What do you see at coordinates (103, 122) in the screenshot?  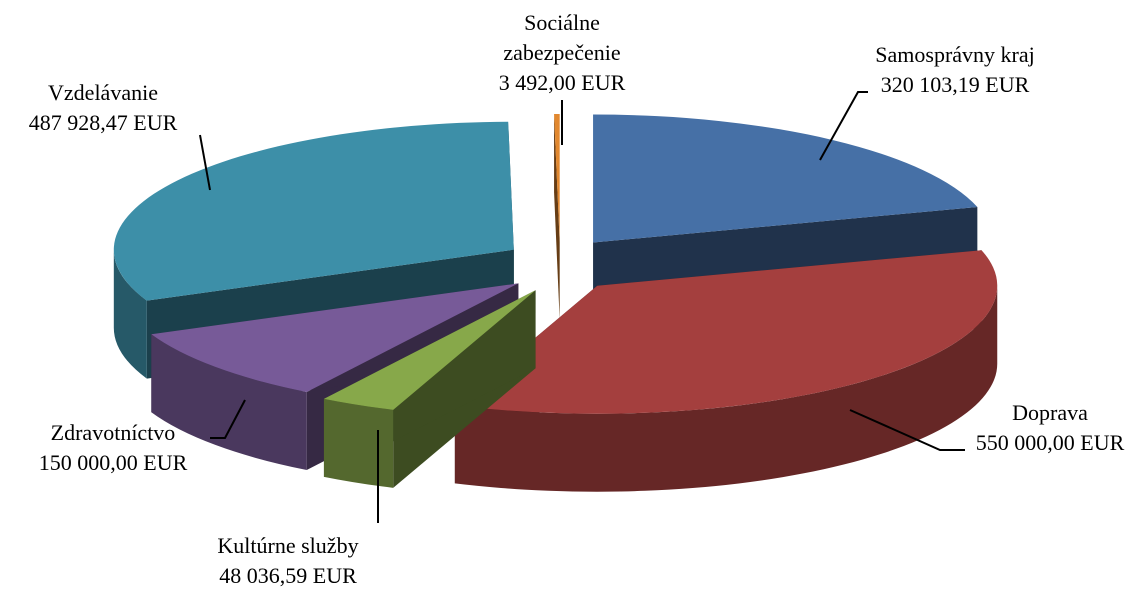 I see `label-vzdelavanie-value: 487 928,47 EUR` at bounding box center [103, 122].